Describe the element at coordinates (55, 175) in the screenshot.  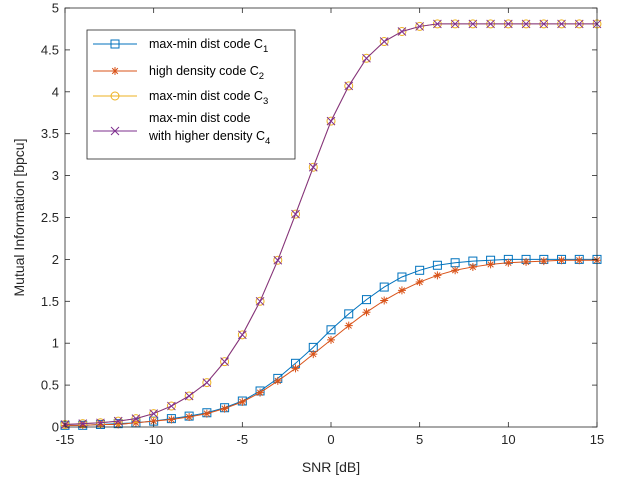
I see `y-tick-label: 3` at that location.